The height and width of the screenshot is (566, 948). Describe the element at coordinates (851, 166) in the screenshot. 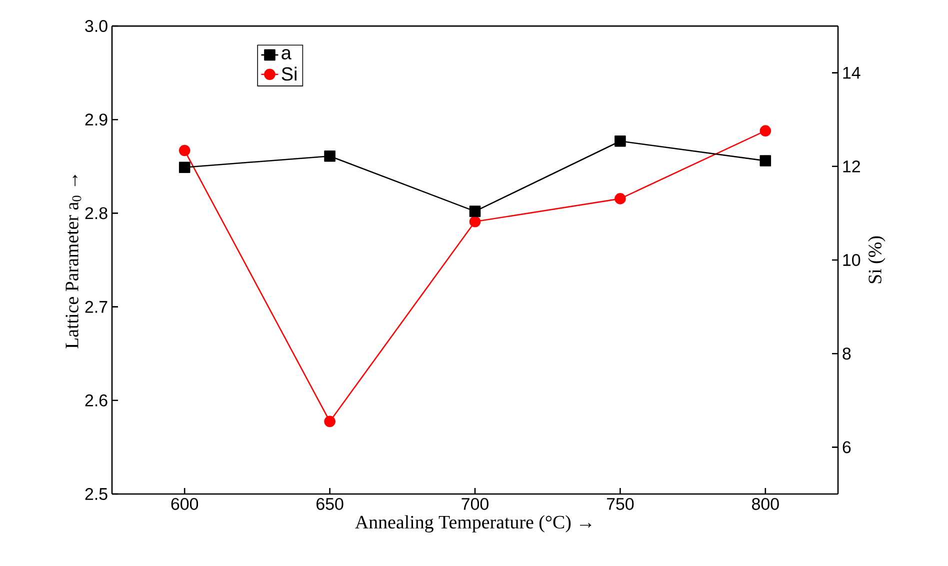

I see `y2-tick-label: 12` at that location.